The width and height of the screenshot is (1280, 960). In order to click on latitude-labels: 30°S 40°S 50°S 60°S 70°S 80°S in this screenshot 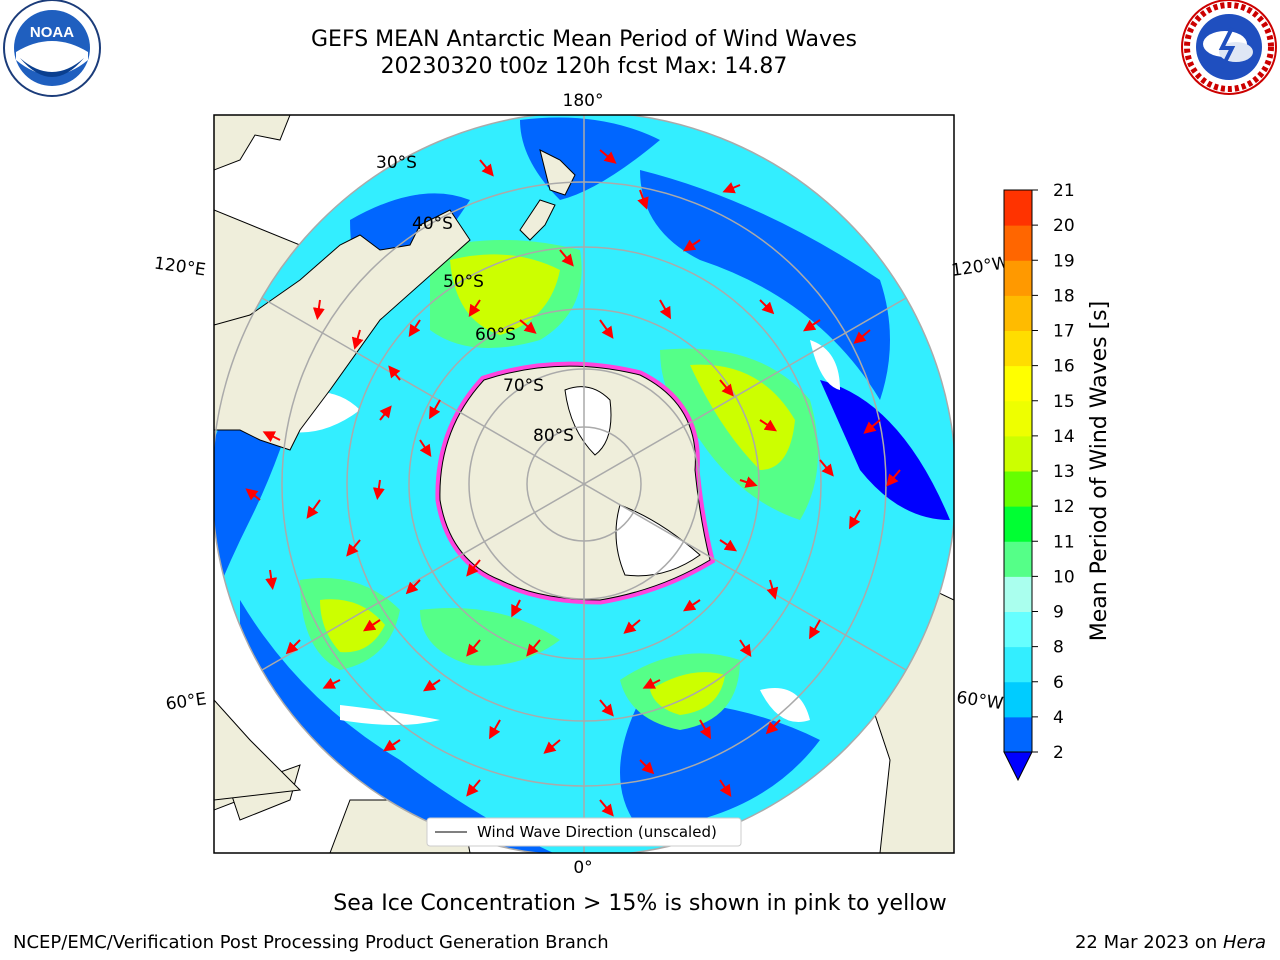, I will do `click(475, 299)`.